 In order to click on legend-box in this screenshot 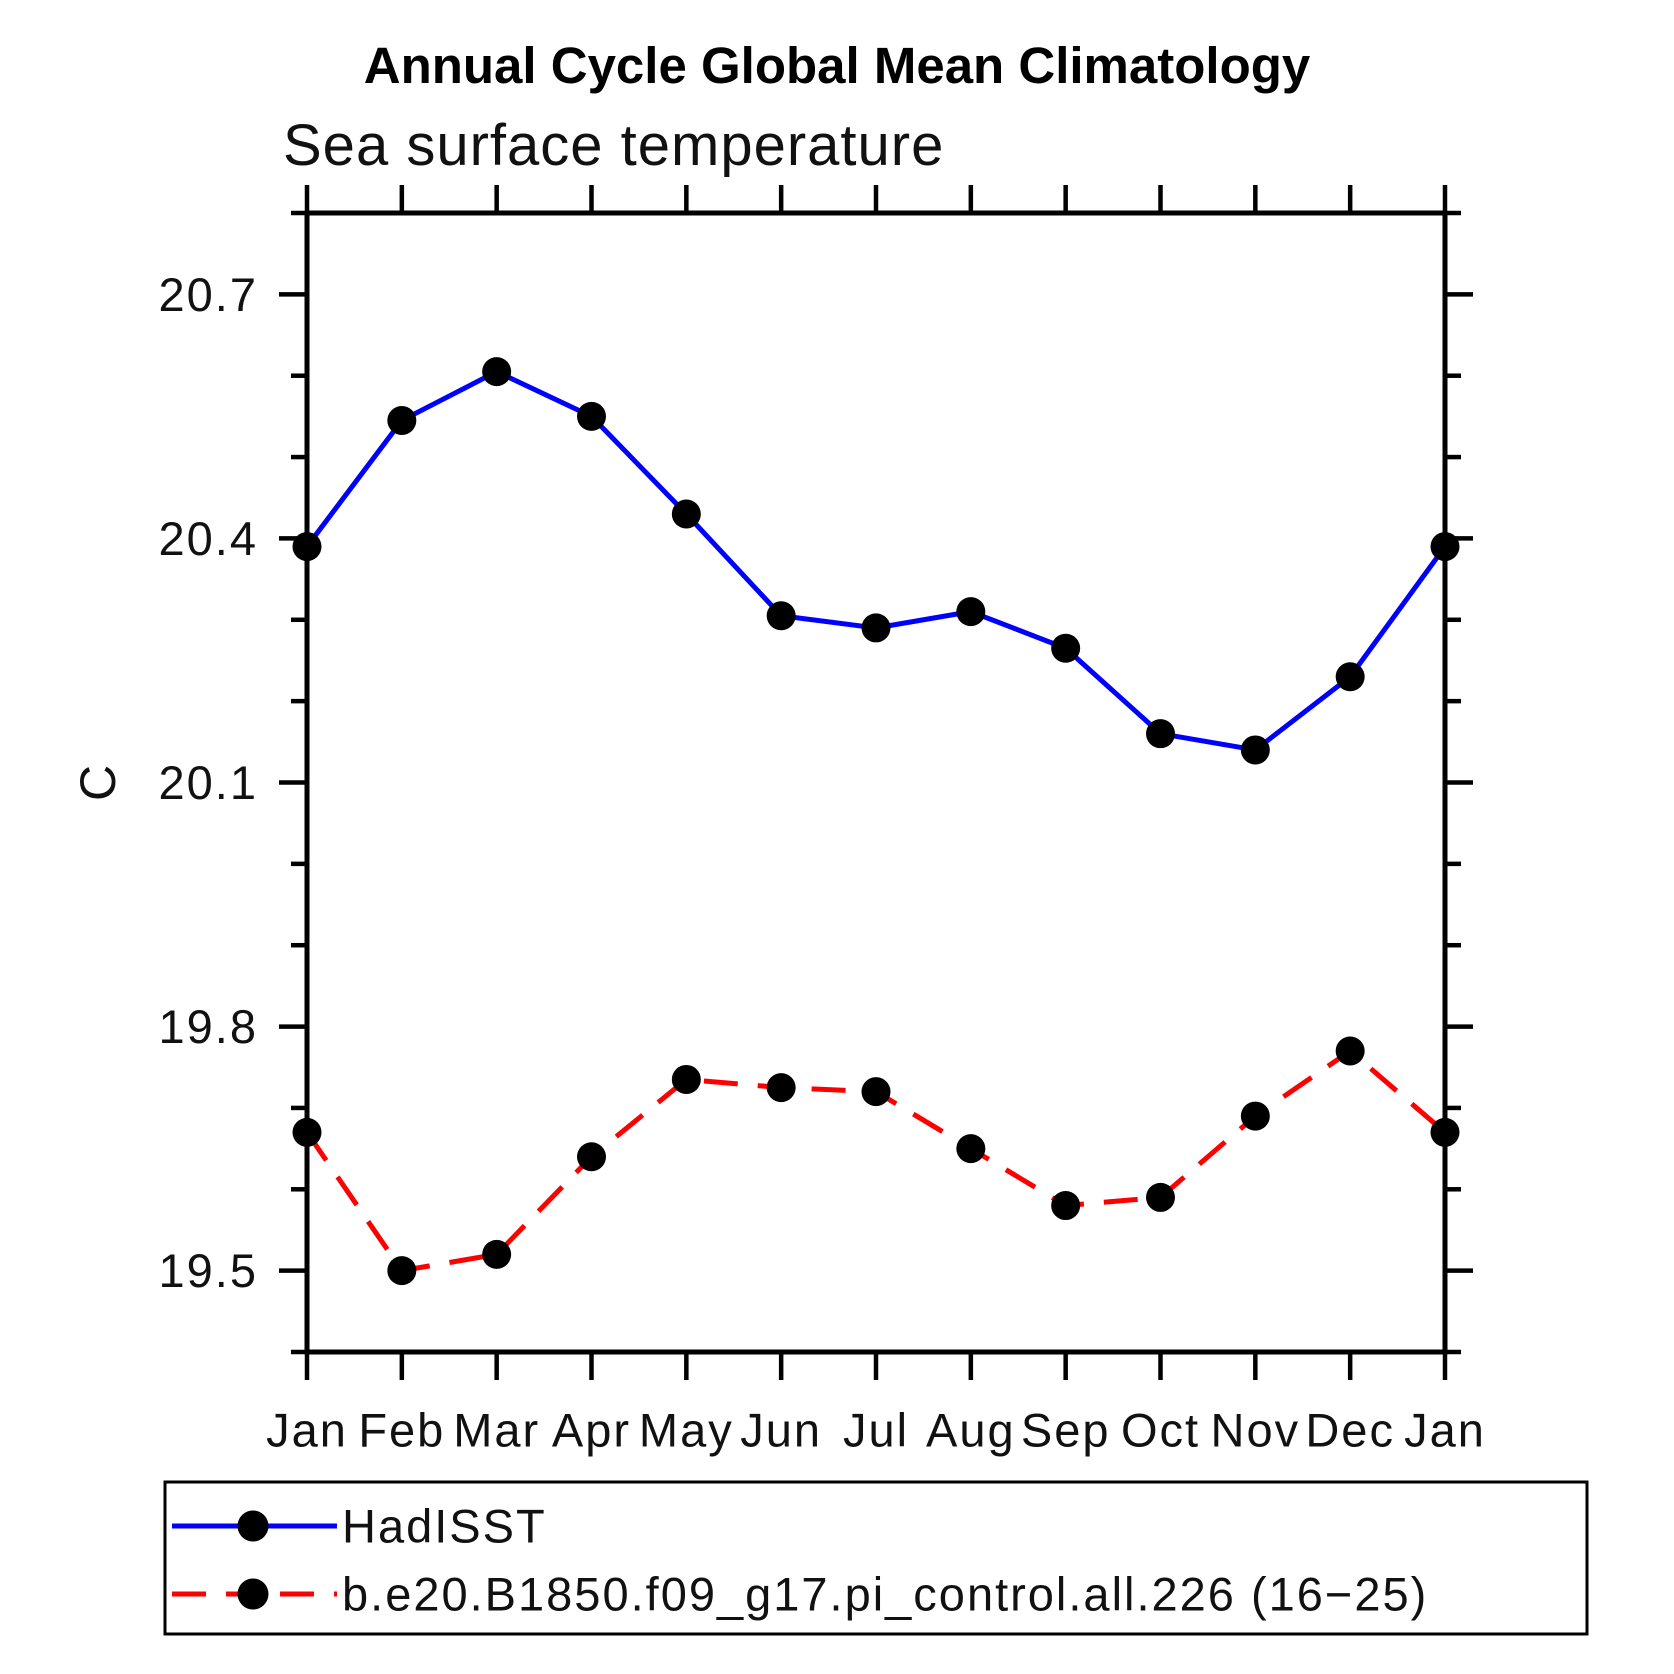, I will do `click(876, 1558)`.